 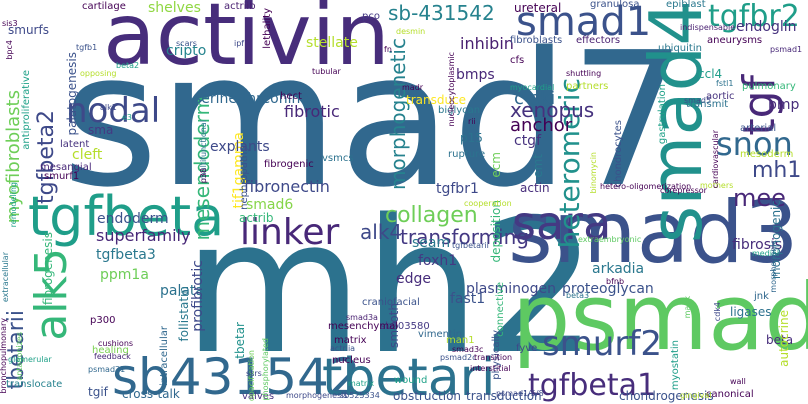 I want to click on word: plasminogen, so click(x=511, y=289).